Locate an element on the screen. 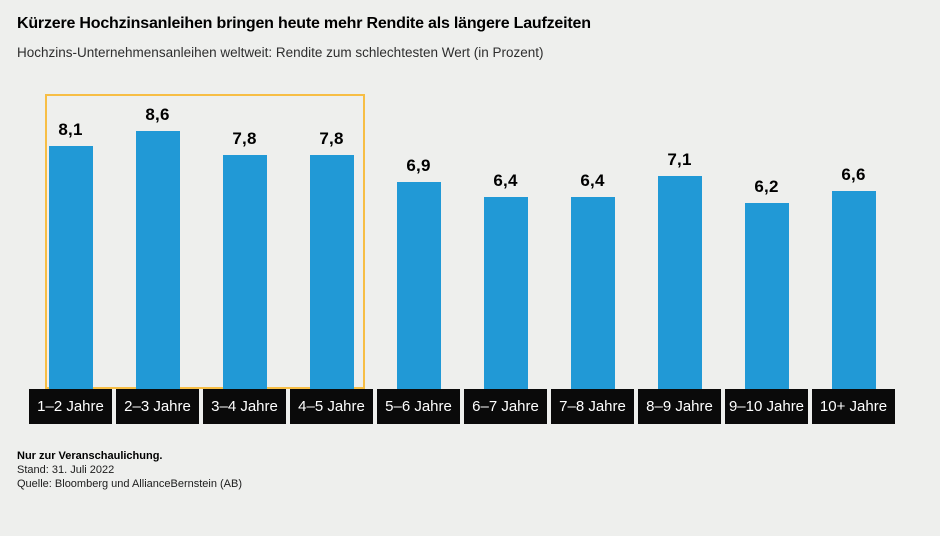 The height and width of the screenshot is (536, 940). x-axis-label: 7–8 Jahre is located at coordinates (592, 406).